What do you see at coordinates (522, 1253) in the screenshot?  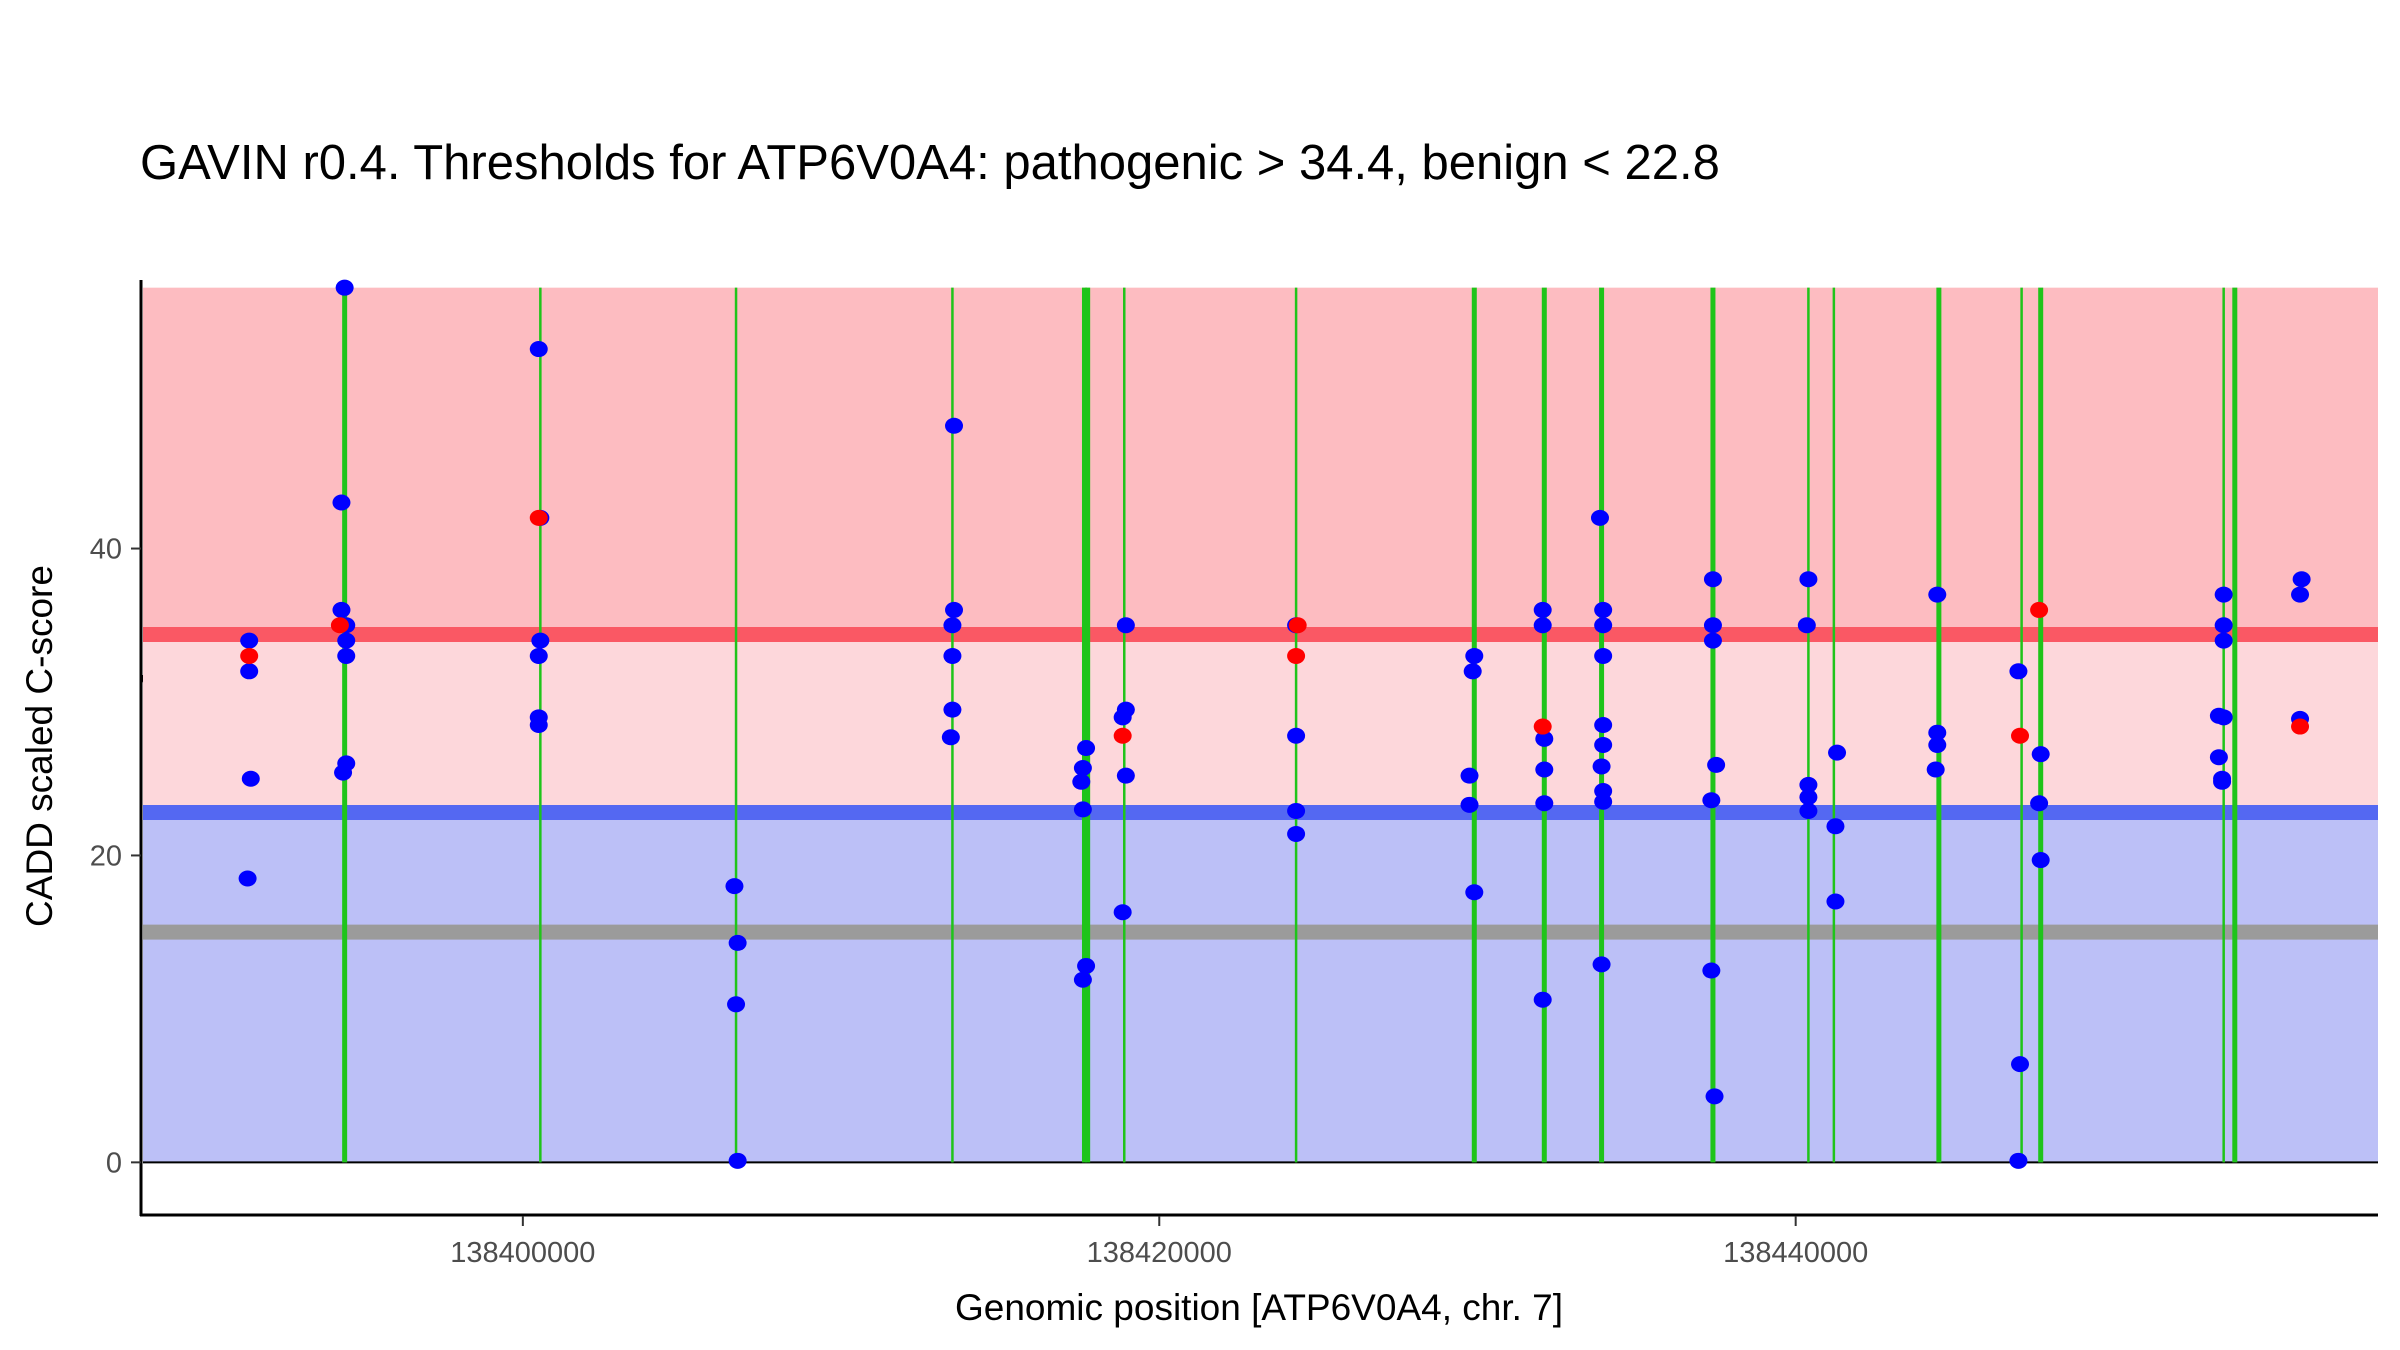 I see `x-tick-label: 138400000` at bounding box center [522, 1253].